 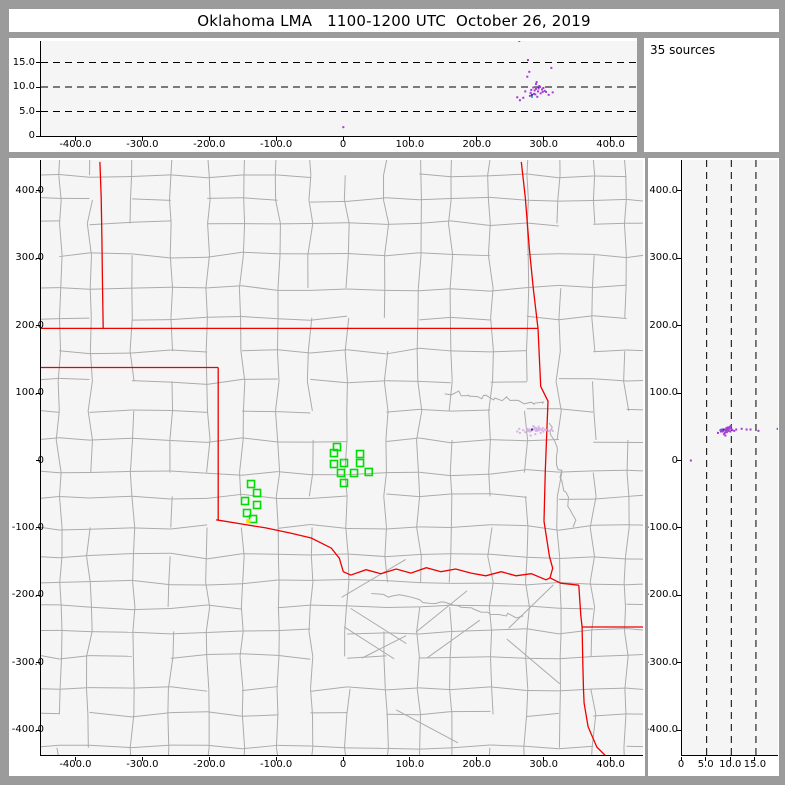 What do you see at coordinates (663, 730) in the screenshot?
I see `north-axis-tick-label: -400.0` at bounding box center [663, 730].